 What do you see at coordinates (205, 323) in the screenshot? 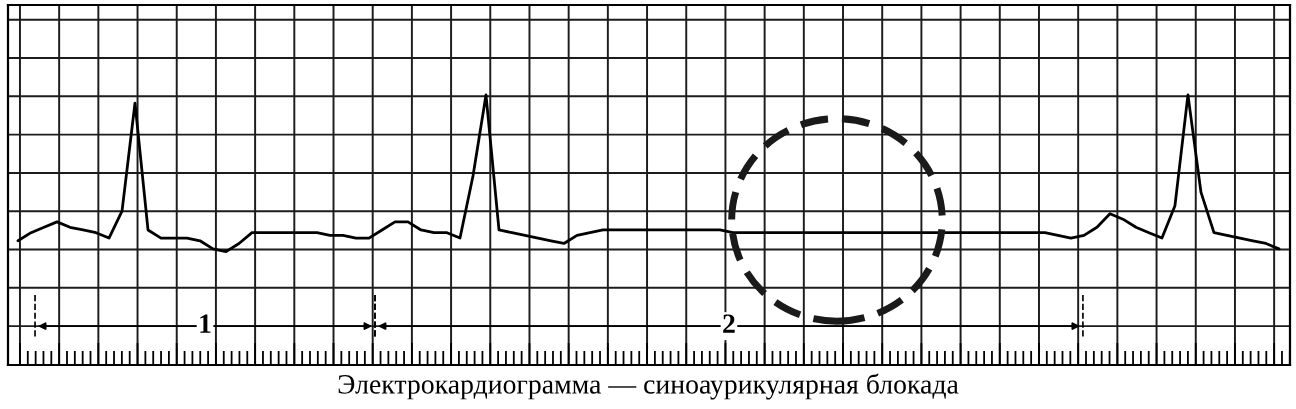
I see `annotation: 1` at bounding box center [205, 323].